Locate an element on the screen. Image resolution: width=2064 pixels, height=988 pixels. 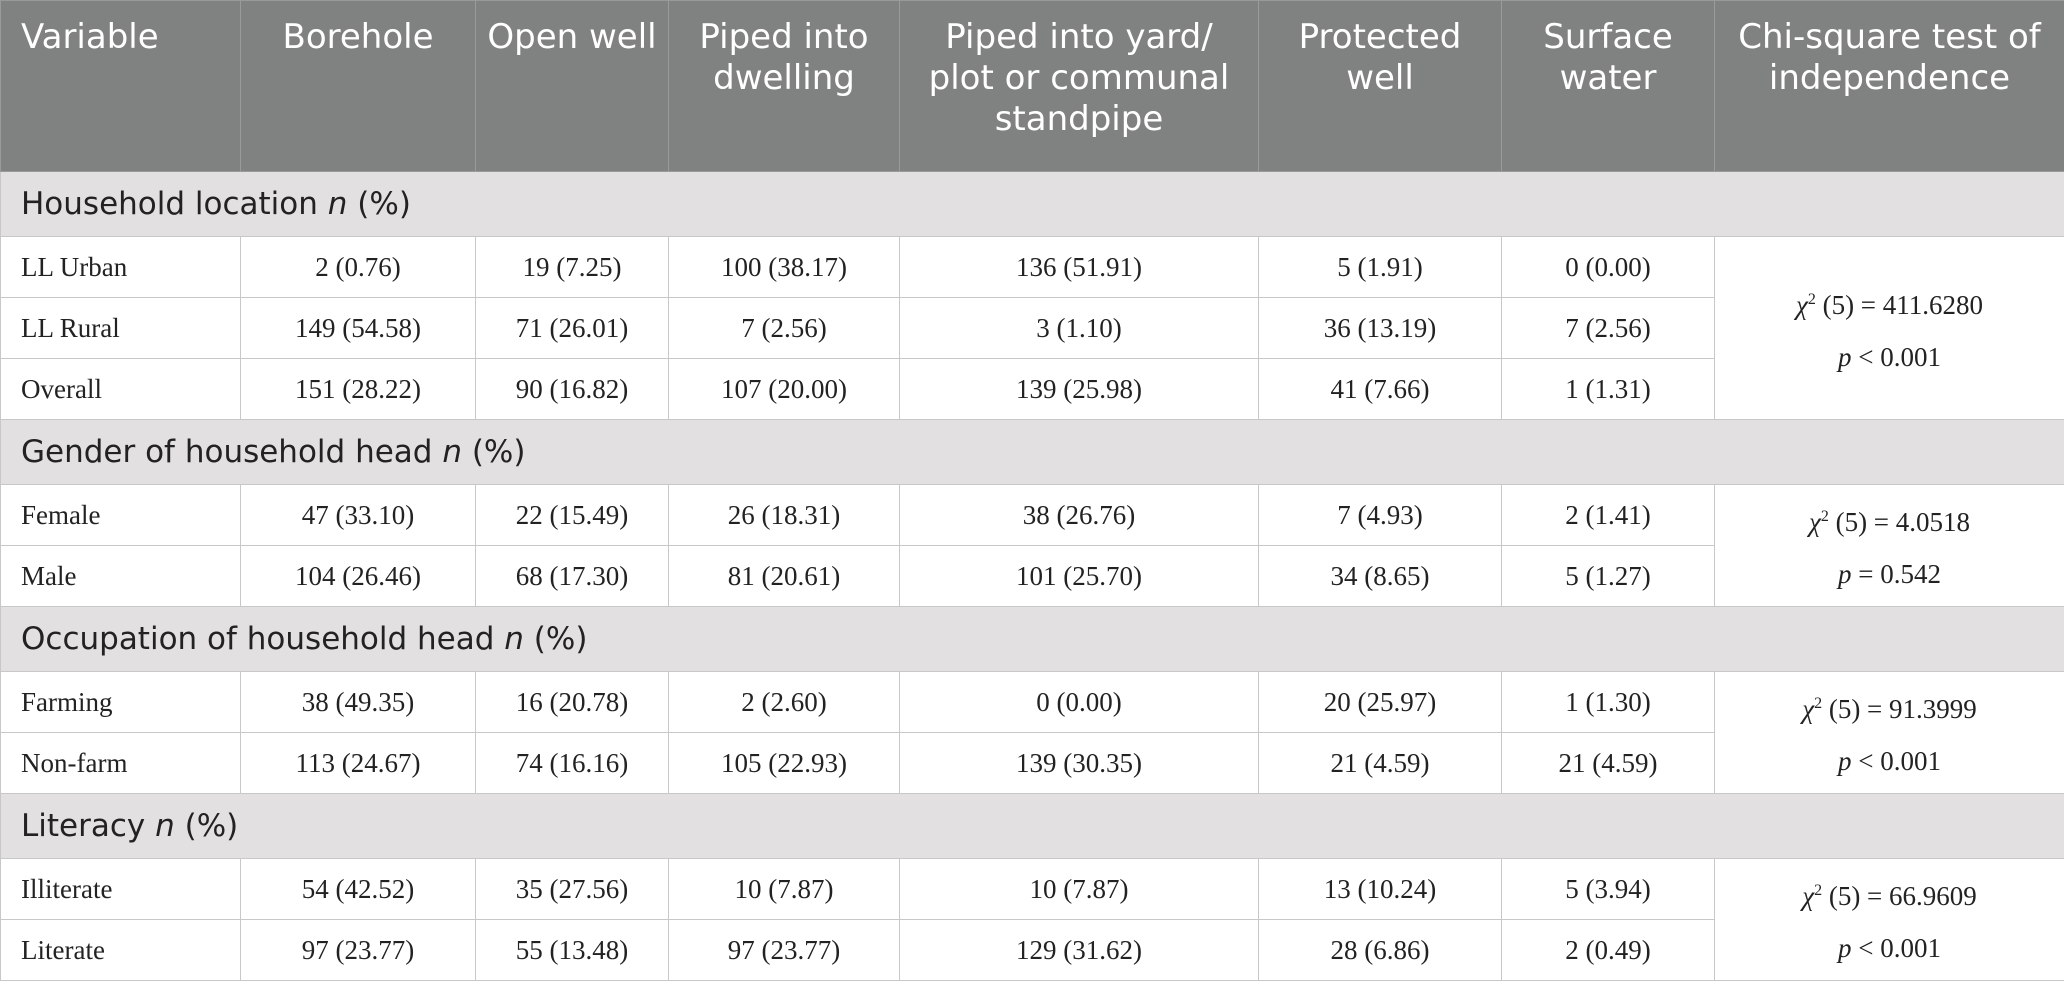
header-open-well: Open well is located at coordinates (572, 86).